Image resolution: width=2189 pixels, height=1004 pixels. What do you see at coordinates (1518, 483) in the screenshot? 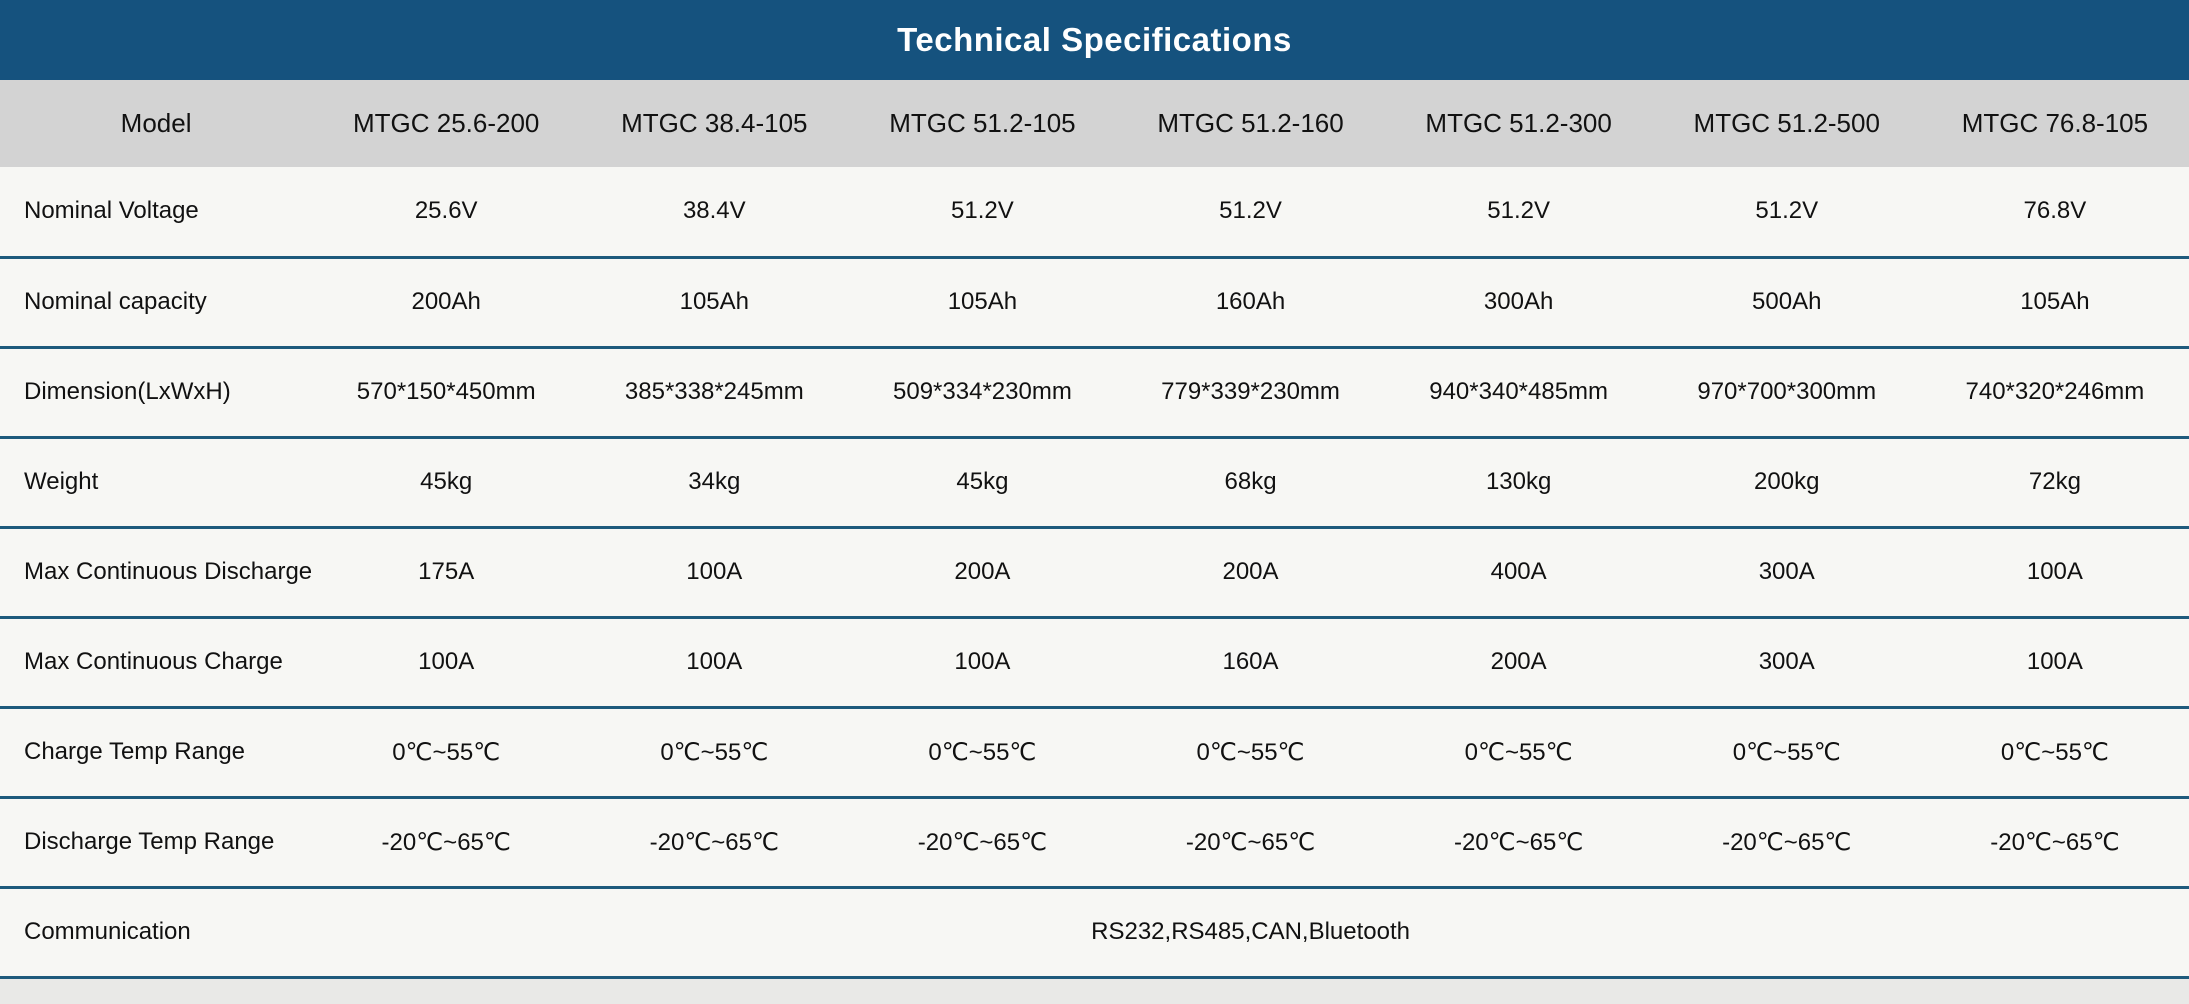
I see `spec-value: 130kg` at bounding box center [1518, 483].